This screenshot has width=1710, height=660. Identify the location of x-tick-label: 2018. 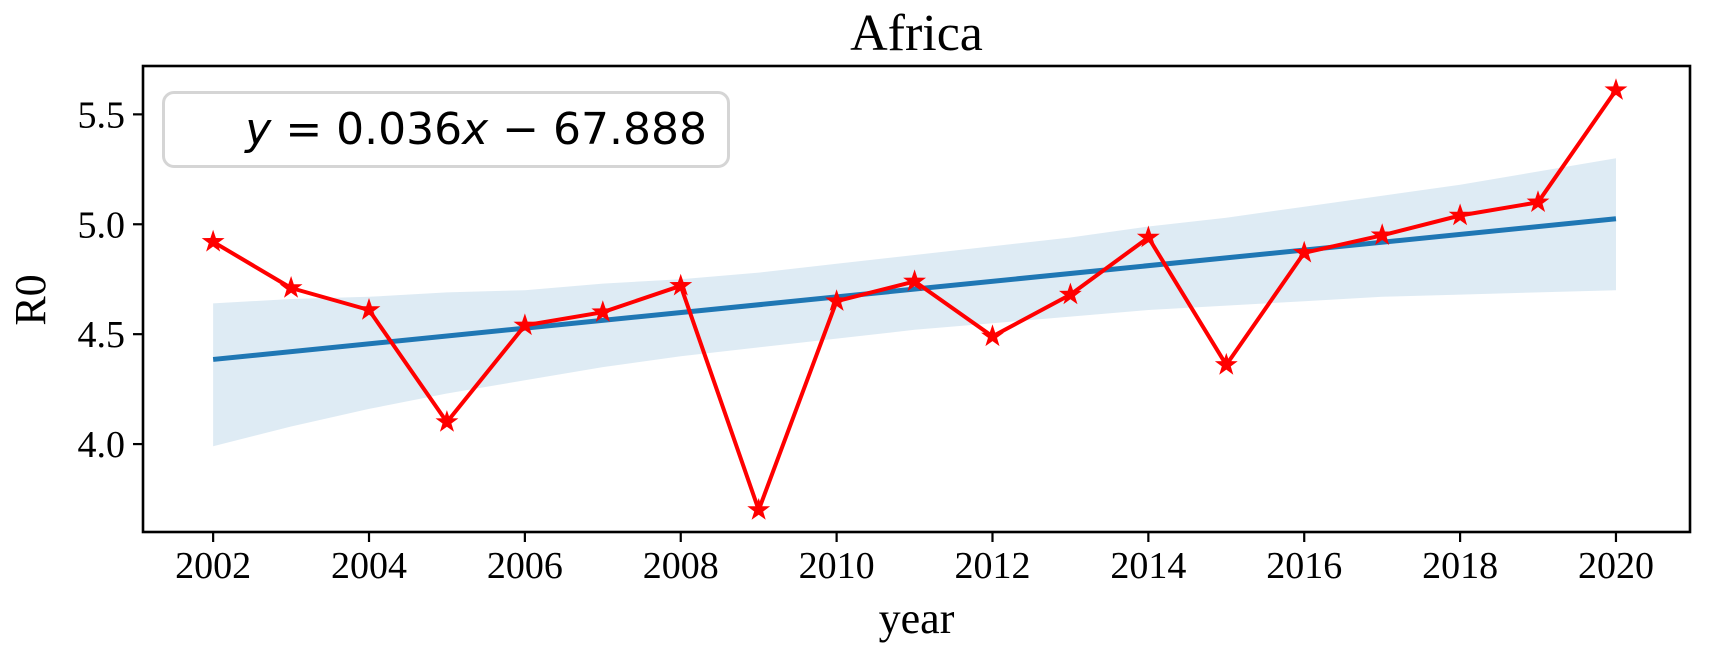
(1460, 566).